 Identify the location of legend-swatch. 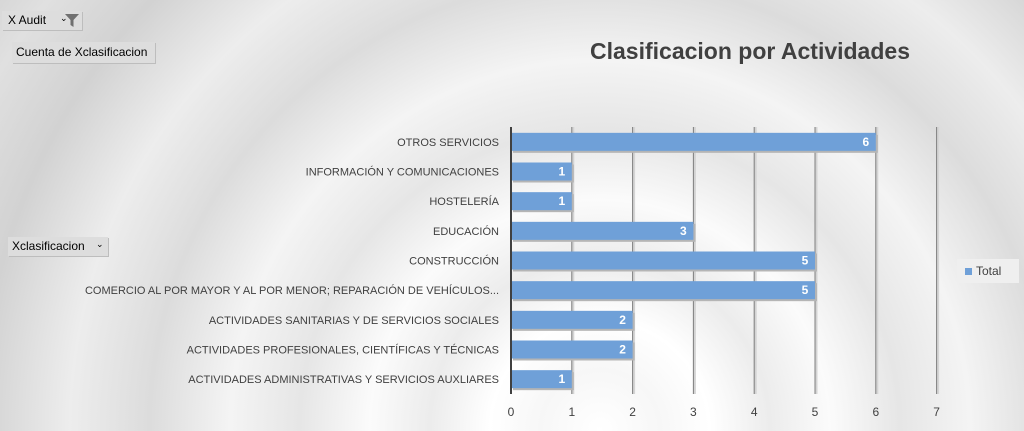
(968, 271).